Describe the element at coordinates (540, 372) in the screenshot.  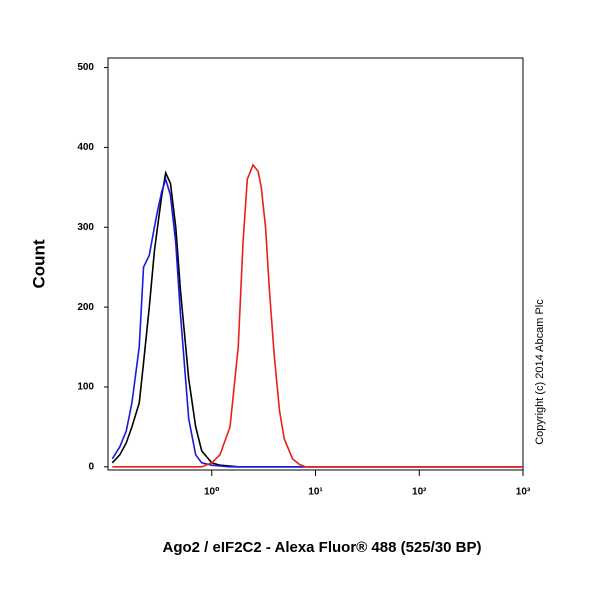
I see `copyright: Copyright (c) 2014 Abcam Plc` at that location.